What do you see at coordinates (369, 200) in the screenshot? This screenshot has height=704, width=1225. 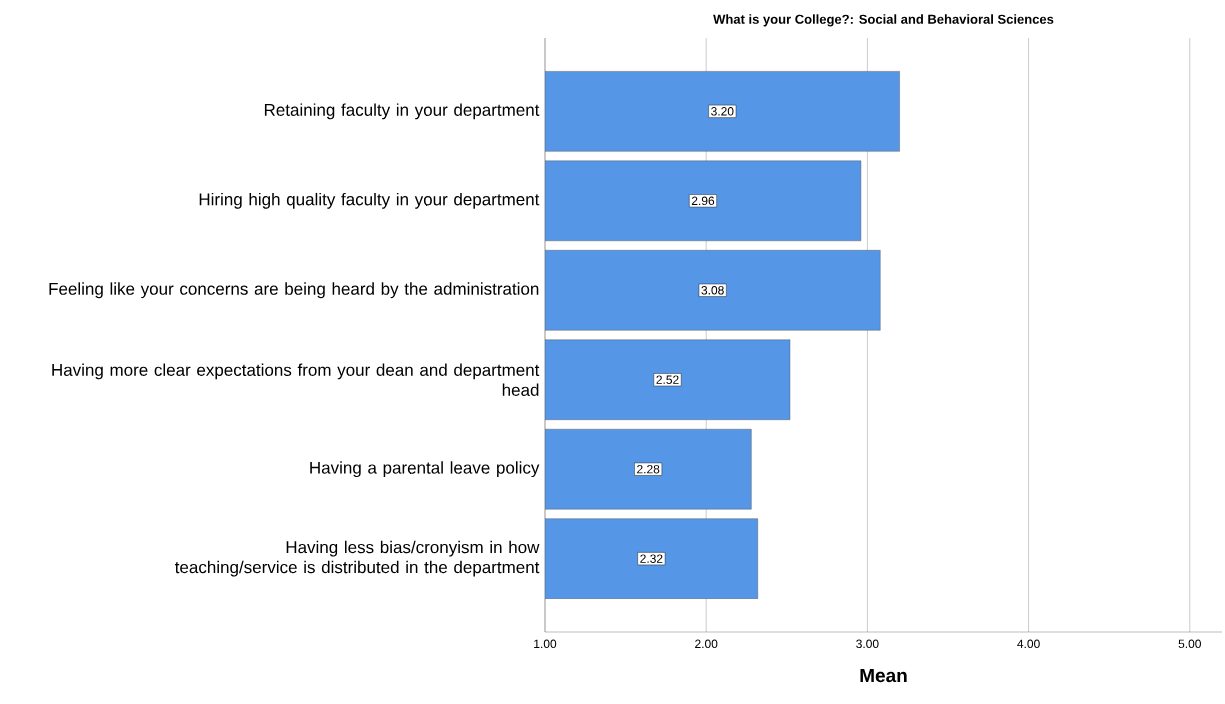 I see `y-tick-label: Hiring high quality faculty in your department` at bounding box center [369, 200].